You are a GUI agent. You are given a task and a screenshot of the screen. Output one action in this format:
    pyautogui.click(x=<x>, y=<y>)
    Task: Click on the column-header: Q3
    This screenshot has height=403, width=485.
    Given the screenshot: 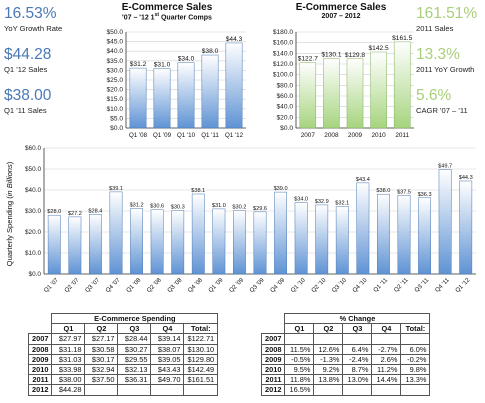 What is the action you would take?
    pyautogui.click(x=134, y=329)
    